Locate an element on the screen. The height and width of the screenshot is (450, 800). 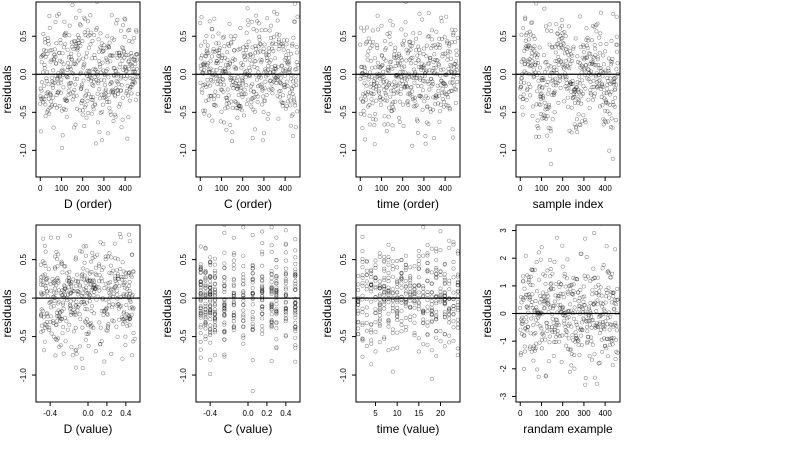
x-tick-label: 100 is located at coordinates (222, 188).